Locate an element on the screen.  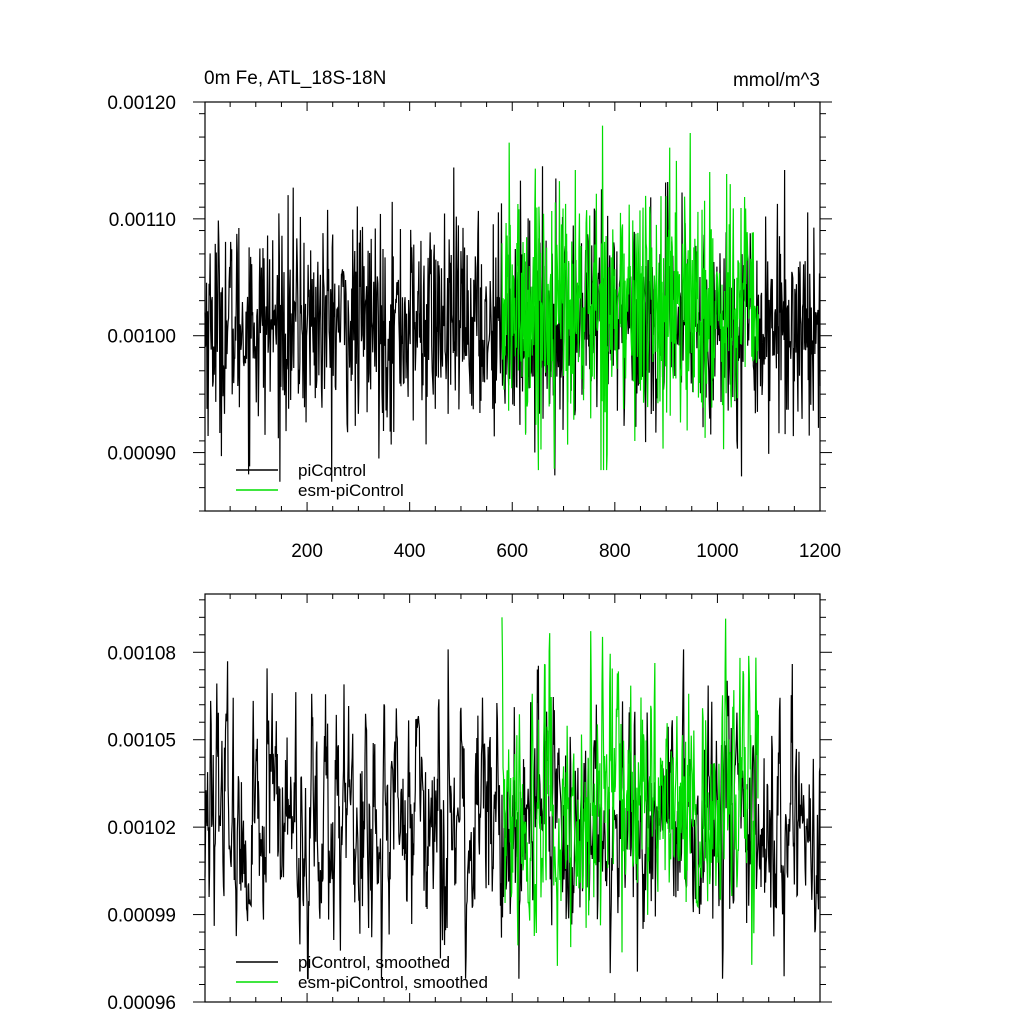
bottom-y-tick-label: 0.00102 is located at coordinates (141, 828).